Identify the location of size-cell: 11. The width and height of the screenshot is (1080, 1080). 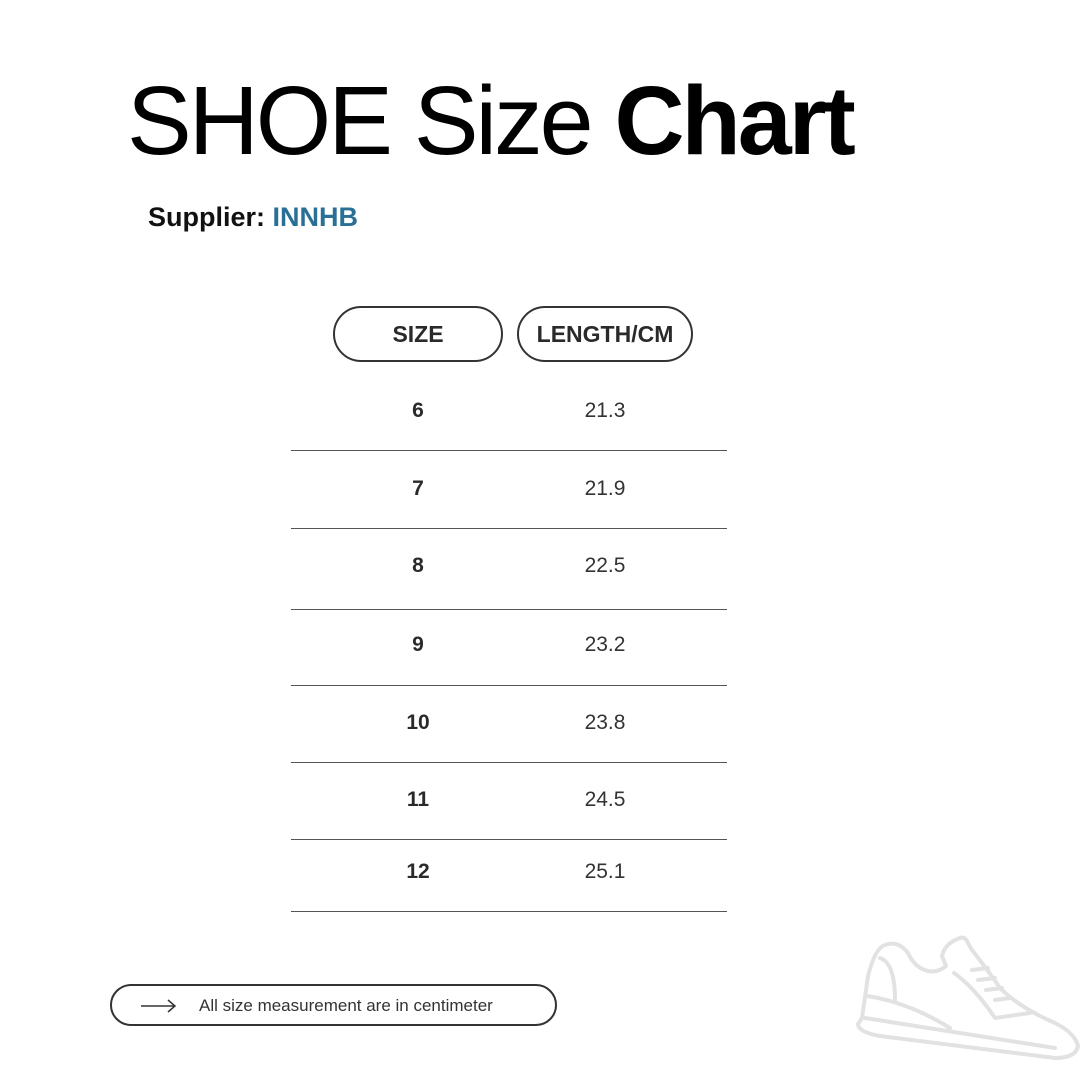
(418, 799).